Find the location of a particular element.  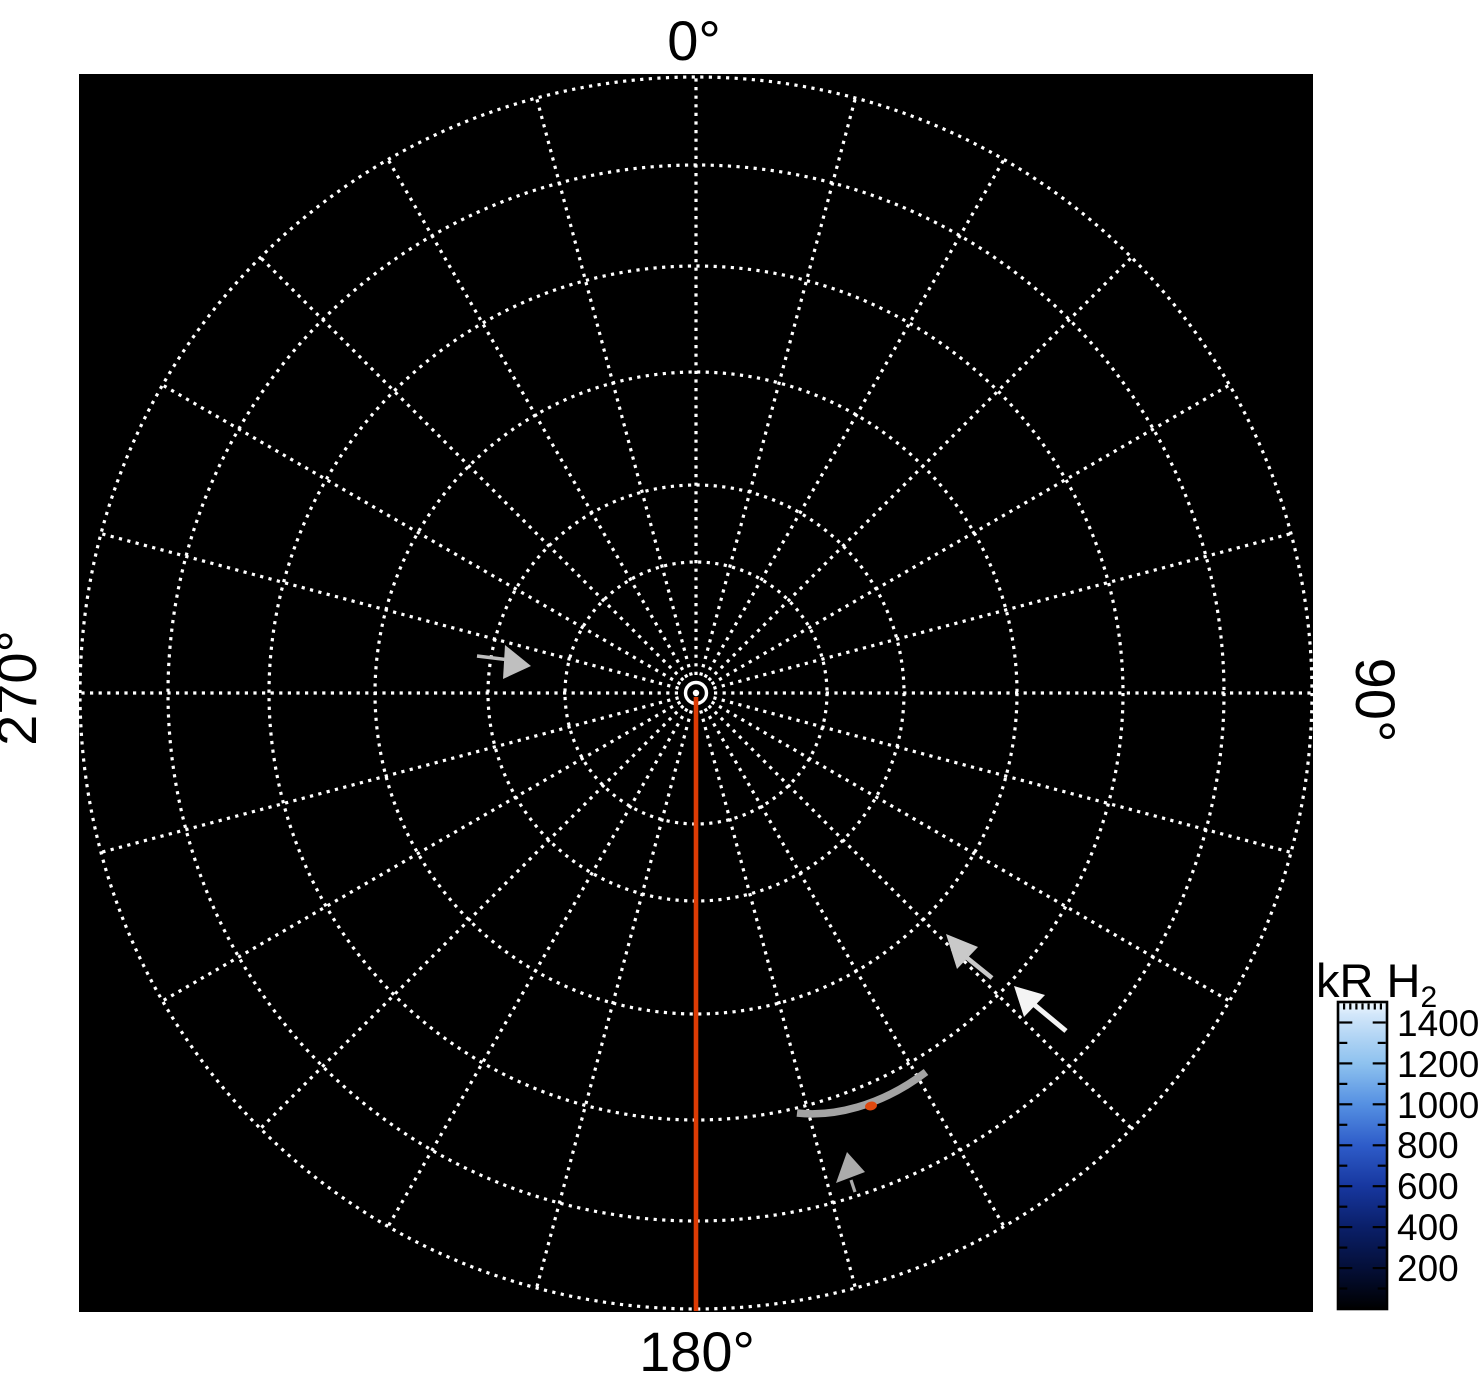

auroral-arc-segment is located at coordinates (862, 1093).